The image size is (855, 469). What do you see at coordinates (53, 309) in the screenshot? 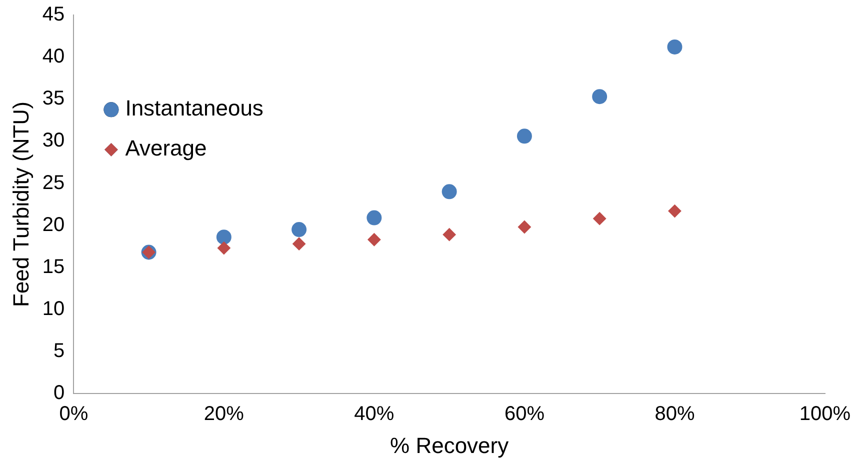
I see `y-tick-label: 10` at bounding box center [53, 309].